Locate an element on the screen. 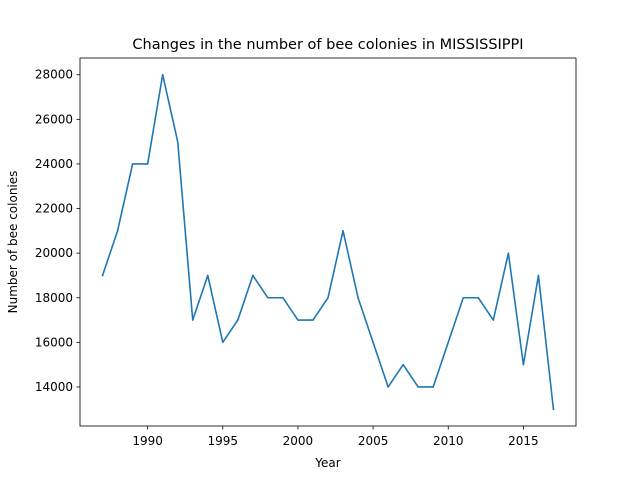  y-tick-label: 28000 is located at coordinates (54, 75).